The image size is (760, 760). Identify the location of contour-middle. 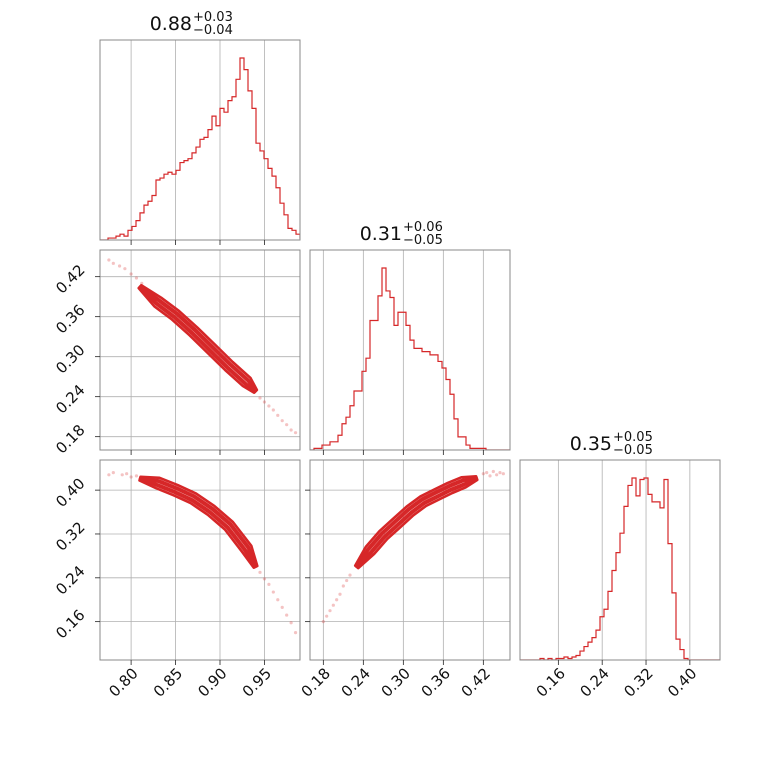
(198, 522).